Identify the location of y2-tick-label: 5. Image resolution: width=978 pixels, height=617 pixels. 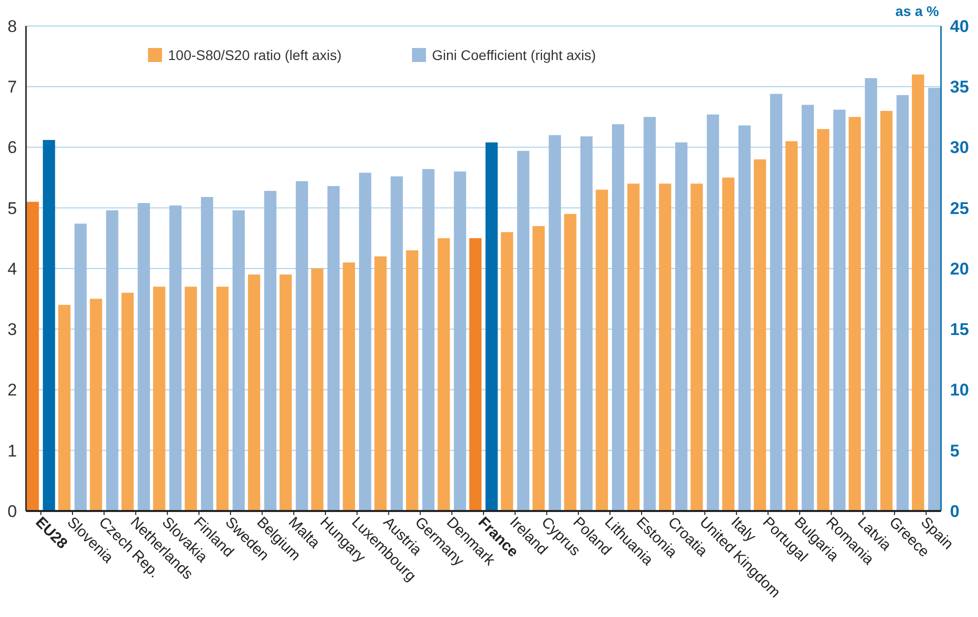
(955, 450).